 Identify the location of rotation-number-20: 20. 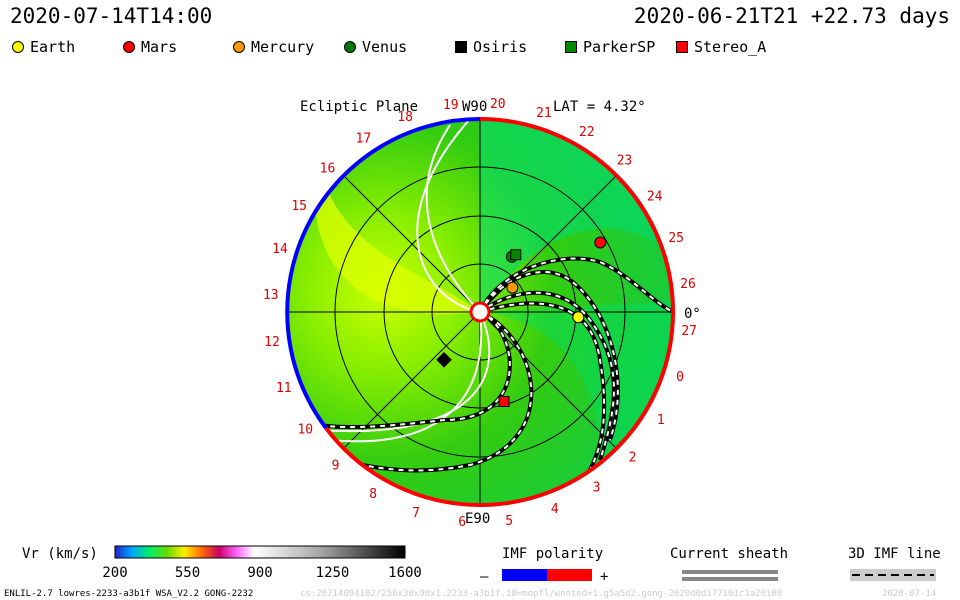
(498, 104).